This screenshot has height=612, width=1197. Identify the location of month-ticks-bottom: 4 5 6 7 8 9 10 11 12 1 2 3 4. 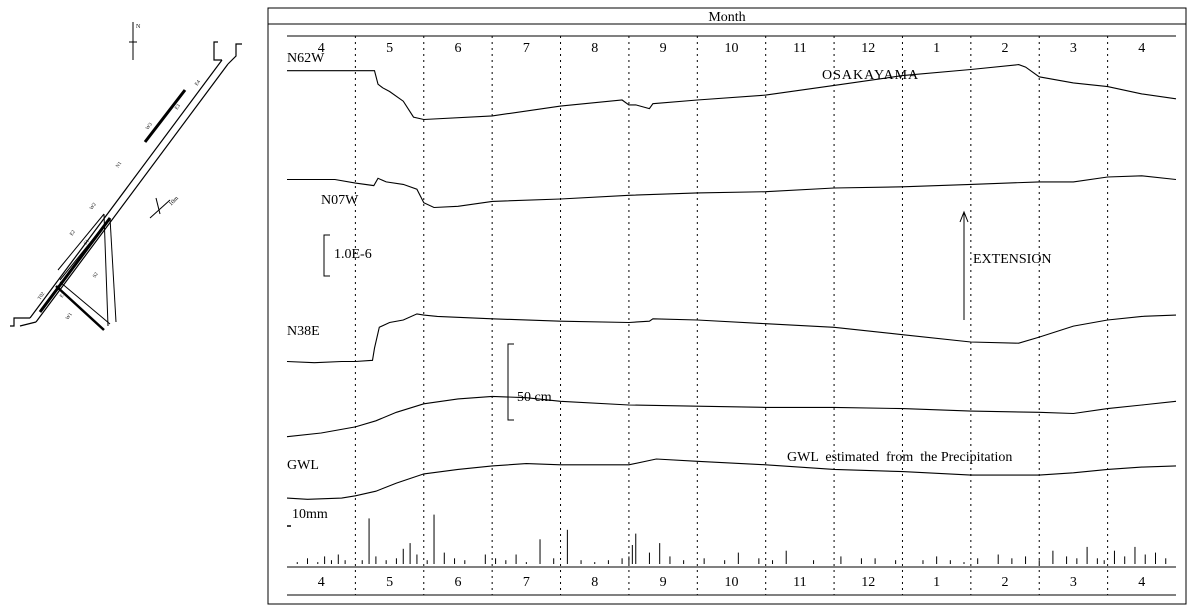
(732, 582).